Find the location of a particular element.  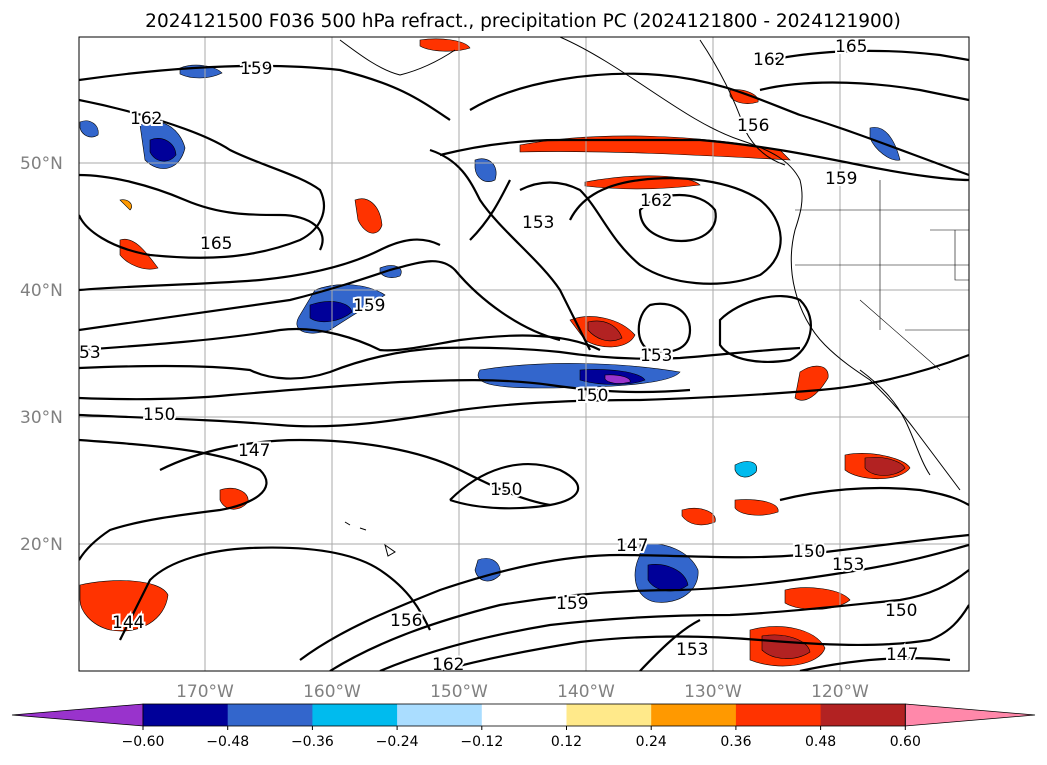

coastline-bc is located at coordinates (742, 102).